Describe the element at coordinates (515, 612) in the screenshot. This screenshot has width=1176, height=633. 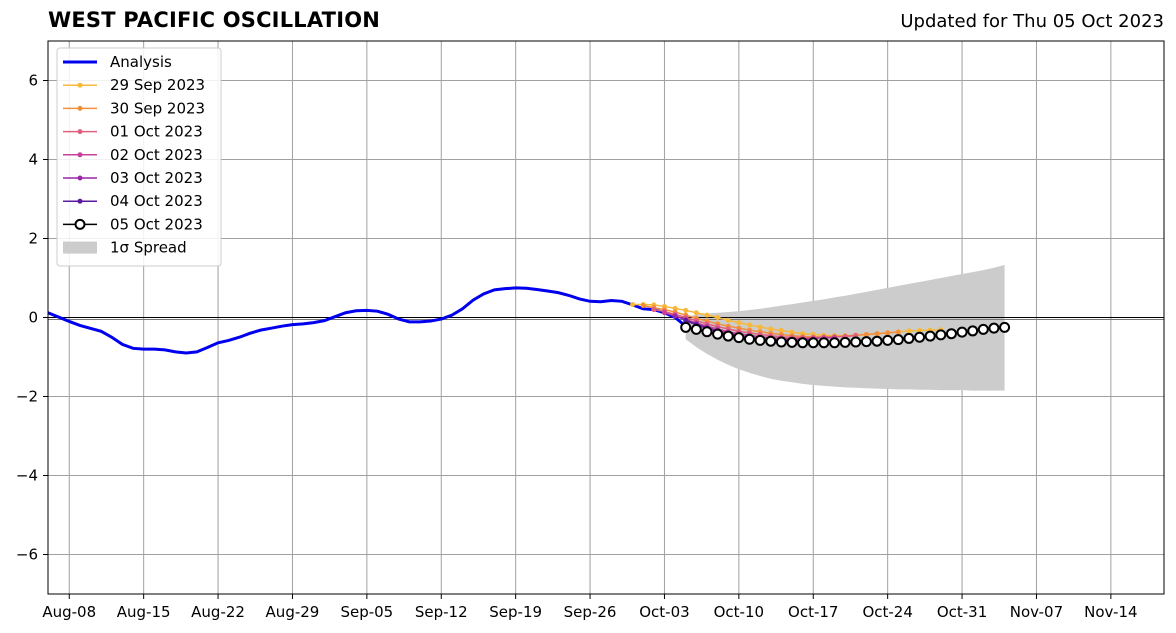
I see `x-tick-label: Sep-19` at that location.